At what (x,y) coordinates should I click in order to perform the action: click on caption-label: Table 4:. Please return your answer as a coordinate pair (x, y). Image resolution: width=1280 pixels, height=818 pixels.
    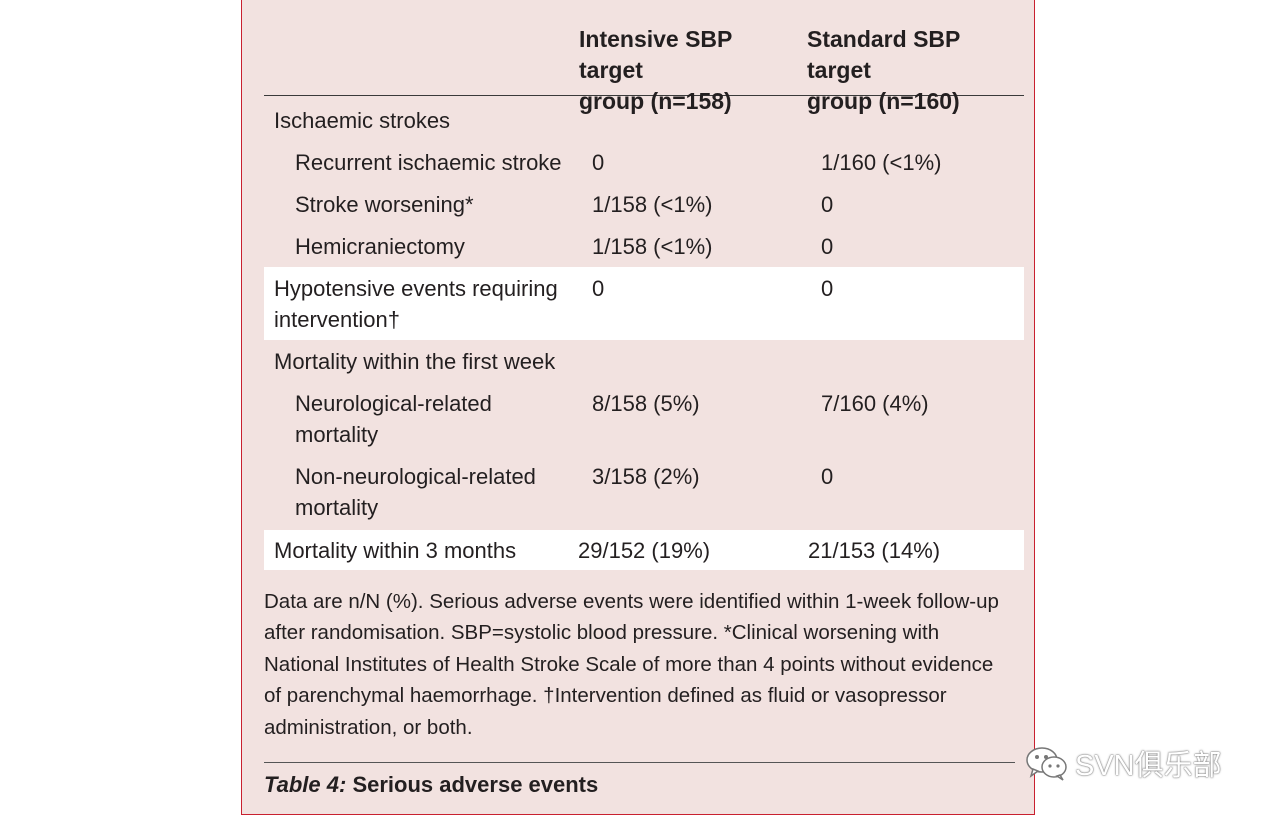
    Looking at the image, I should click on (305, 784).